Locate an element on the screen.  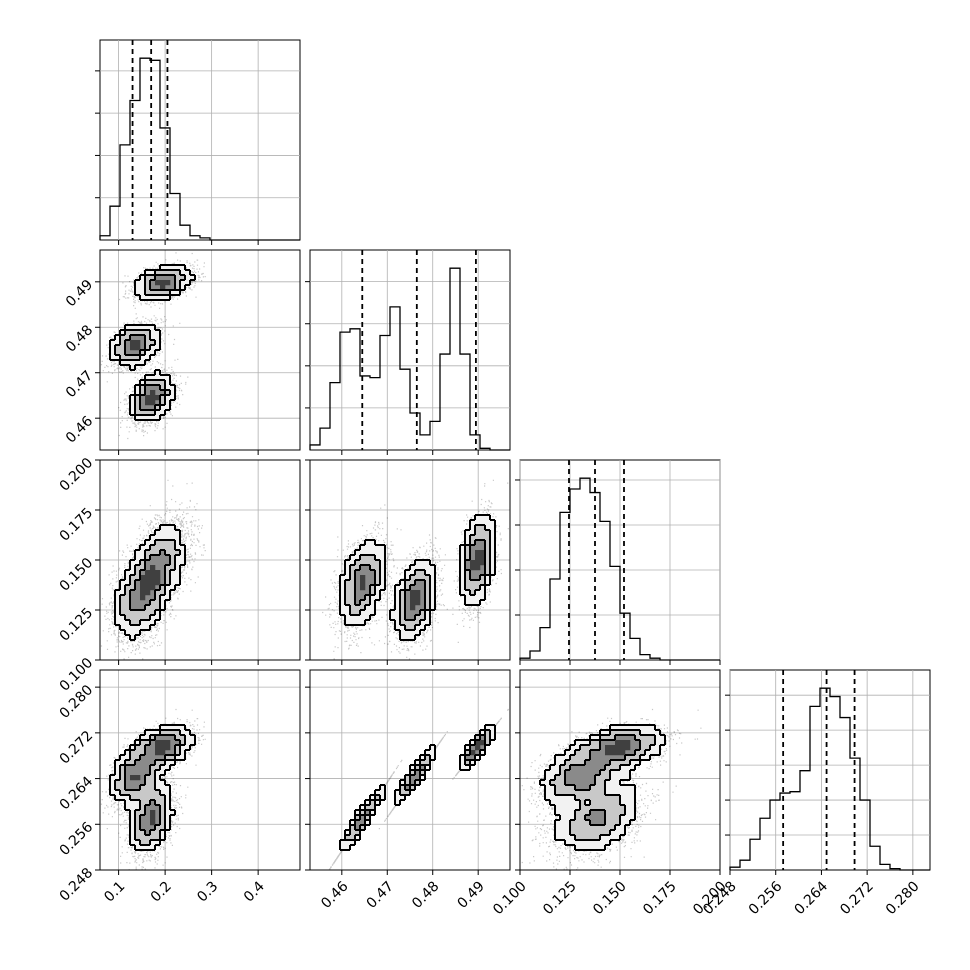
y-tick-label: 0.175 is located at coordinates (77, 525).